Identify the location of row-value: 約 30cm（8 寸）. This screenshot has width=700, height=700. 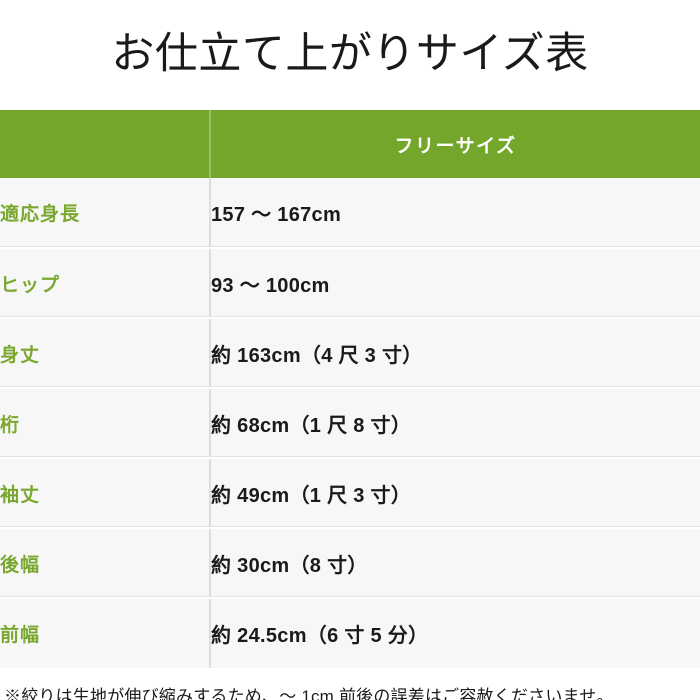
(455, 563).